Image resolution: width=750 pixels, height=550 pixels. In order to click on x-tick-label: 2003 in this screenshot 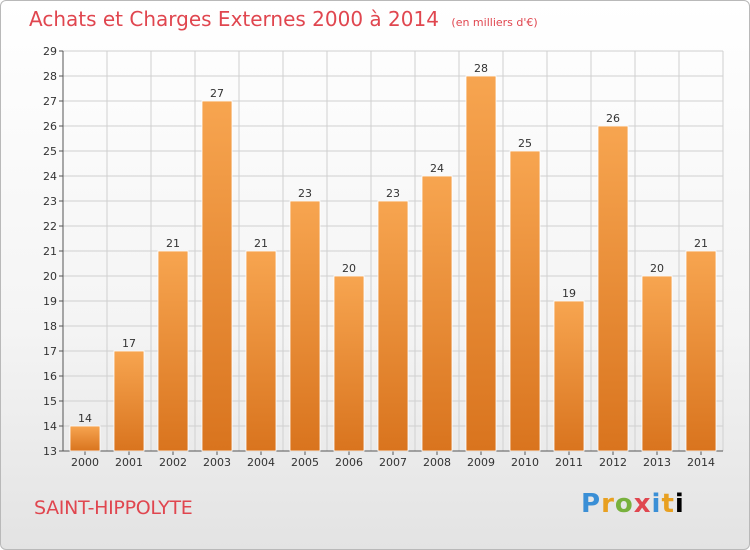, I will do `click(217, 462)`.